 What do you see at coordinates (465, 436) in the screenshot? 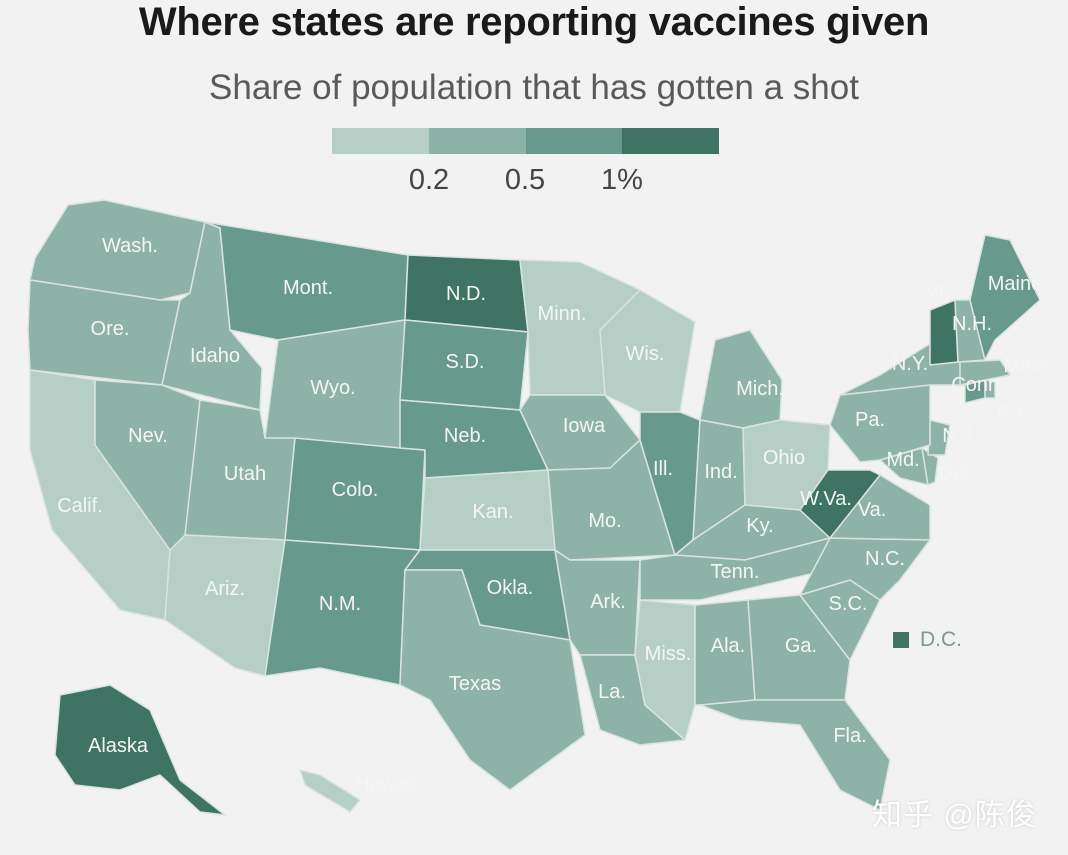
I see `state-label-neb: Neb.` at bounding box center [465, 436].